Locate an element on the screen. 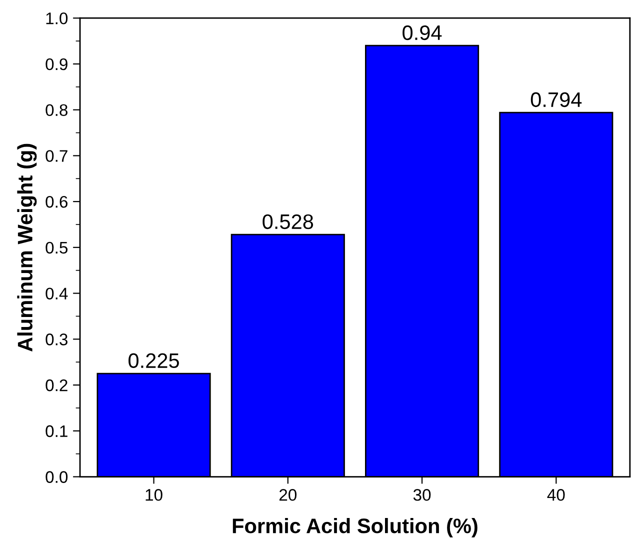  y-tick-label: 0.0 is located at coordinates (57, 477).